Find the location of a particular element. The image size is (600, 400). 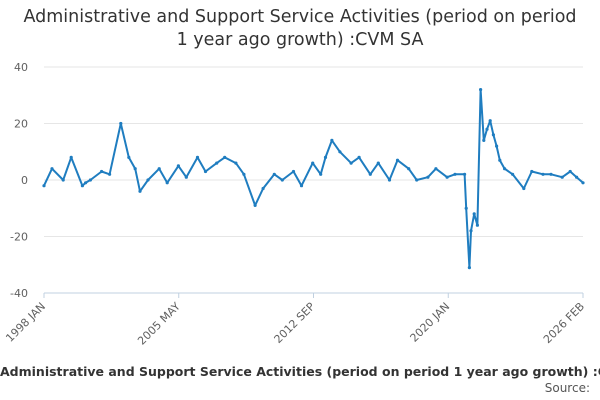

y-axis-tick-labels: 40 20 0 -20 -40 is located at coordinates (19, 180).